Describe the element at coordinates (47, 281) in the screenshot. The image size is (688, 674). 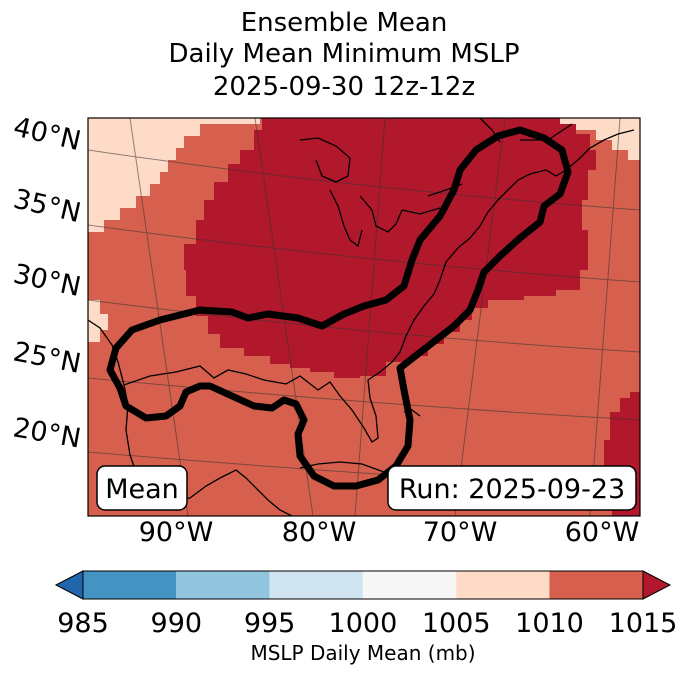
I see `lat-label-30n: 30°N` at that location.